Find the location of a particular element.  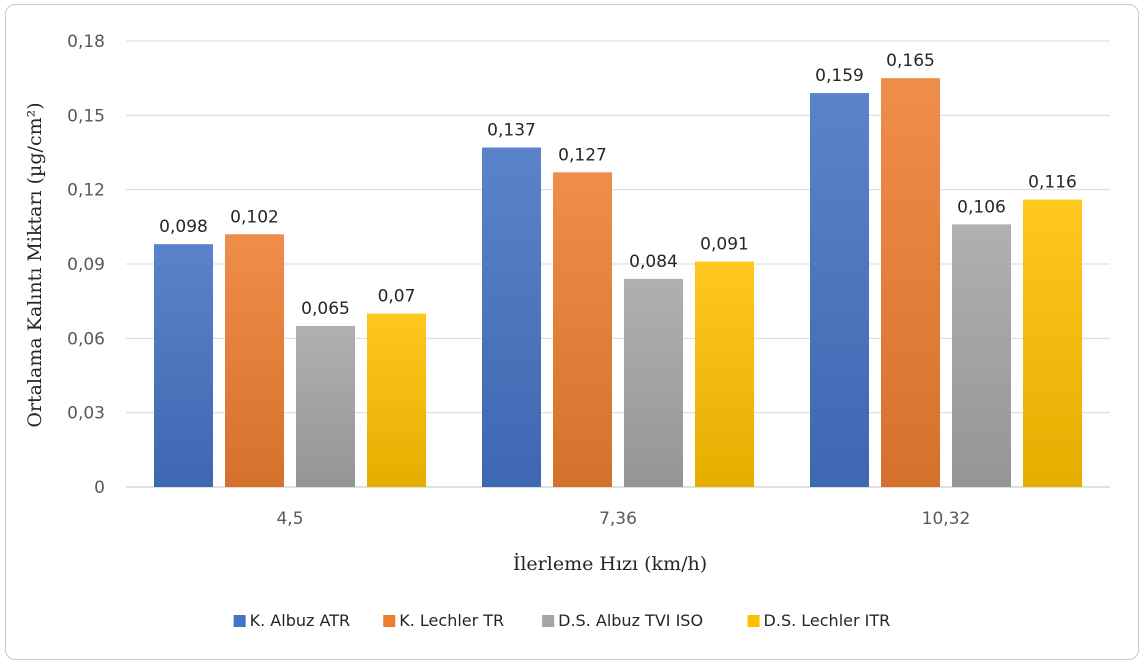

x-axis-title: İlerleme Hızı (km/h) is located at coordinates (610, 563).